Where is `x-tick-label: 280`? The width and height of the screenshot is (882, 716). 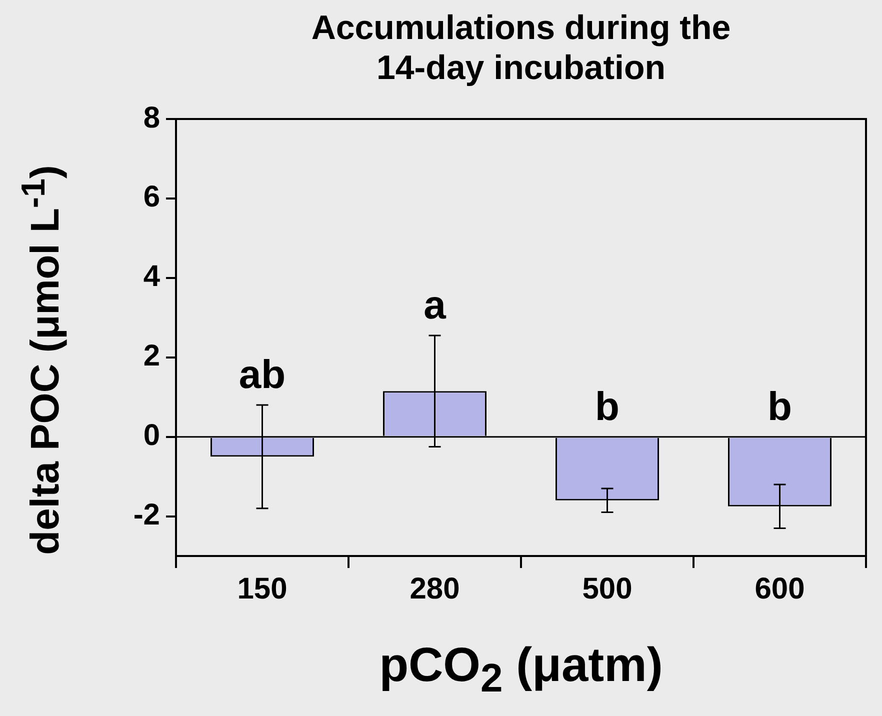
x-tick-label: 280 is located at coordinates (435, 589).